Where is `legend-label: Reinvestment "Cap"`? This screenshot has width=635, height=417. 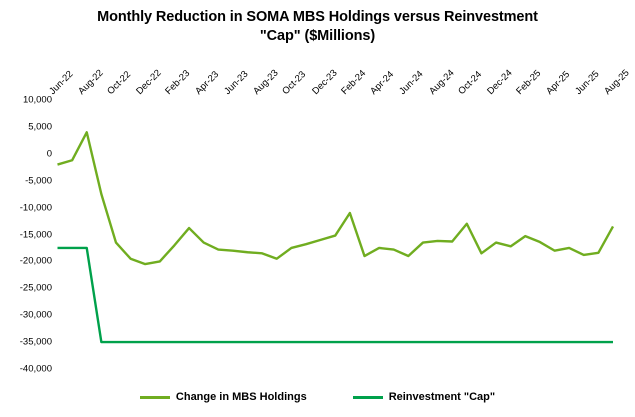
legend-label: Reinvestment "Cap" is located at coordinates (442, 397).